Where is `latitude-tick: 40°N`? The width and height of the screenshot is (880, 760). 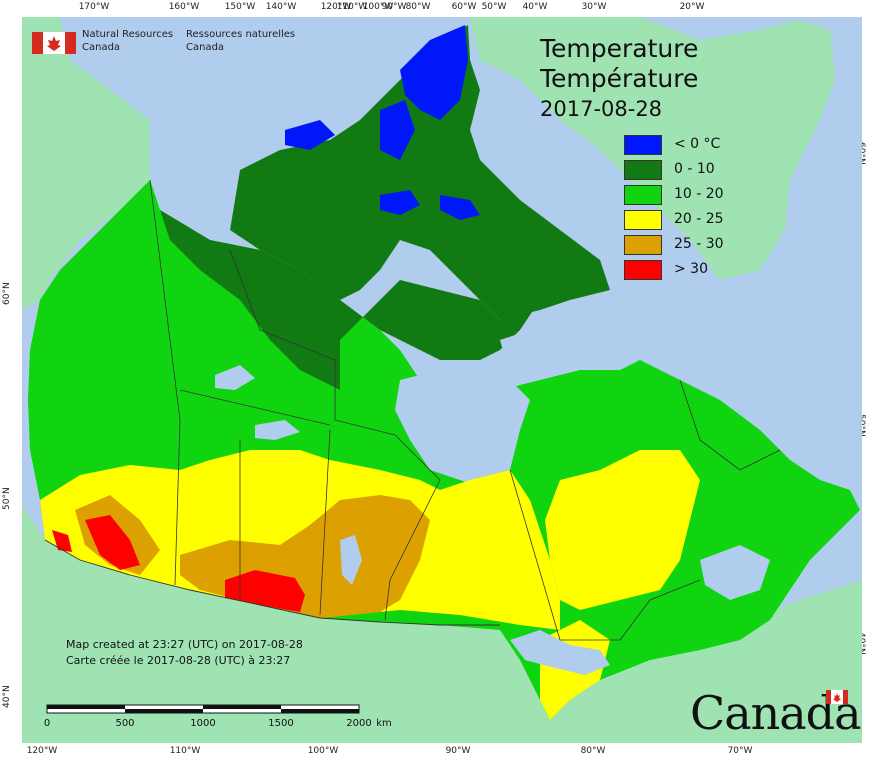 latitude-tick: 40°N is located at coordinates (7, 696).